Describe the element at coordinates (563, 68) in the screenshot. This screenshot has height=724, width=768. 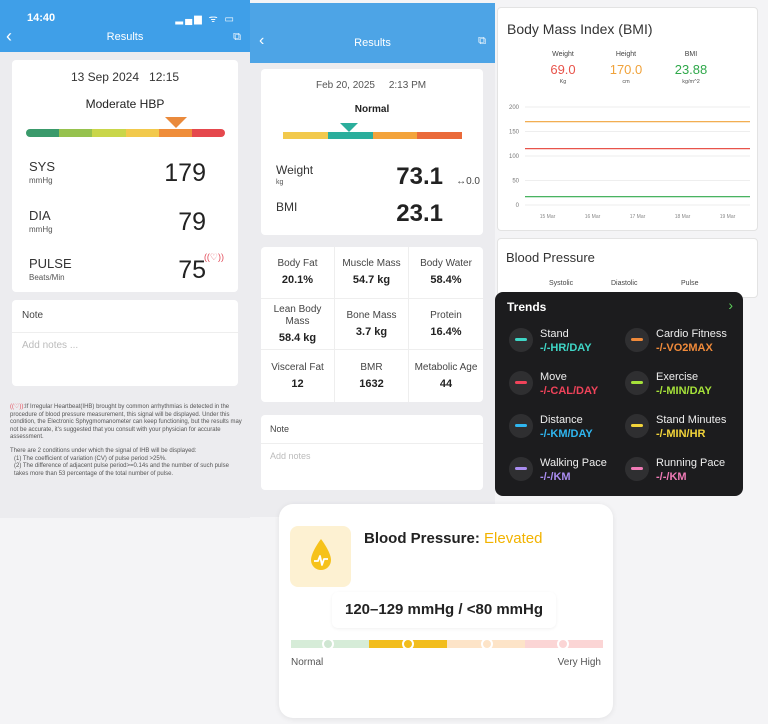
I see `weight-stat: Weight 69.0 Kg` at that location.